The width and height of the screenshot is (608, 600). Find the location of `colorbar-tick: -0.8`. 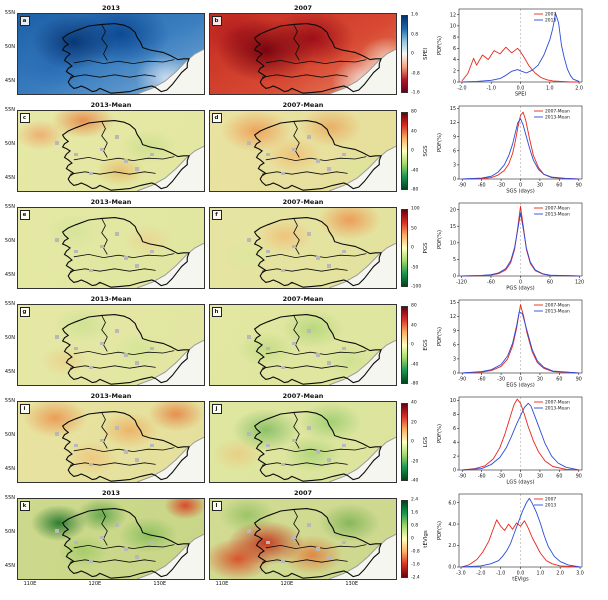

colorbar-tick: -0.8 is located at coordinates (415, 552).